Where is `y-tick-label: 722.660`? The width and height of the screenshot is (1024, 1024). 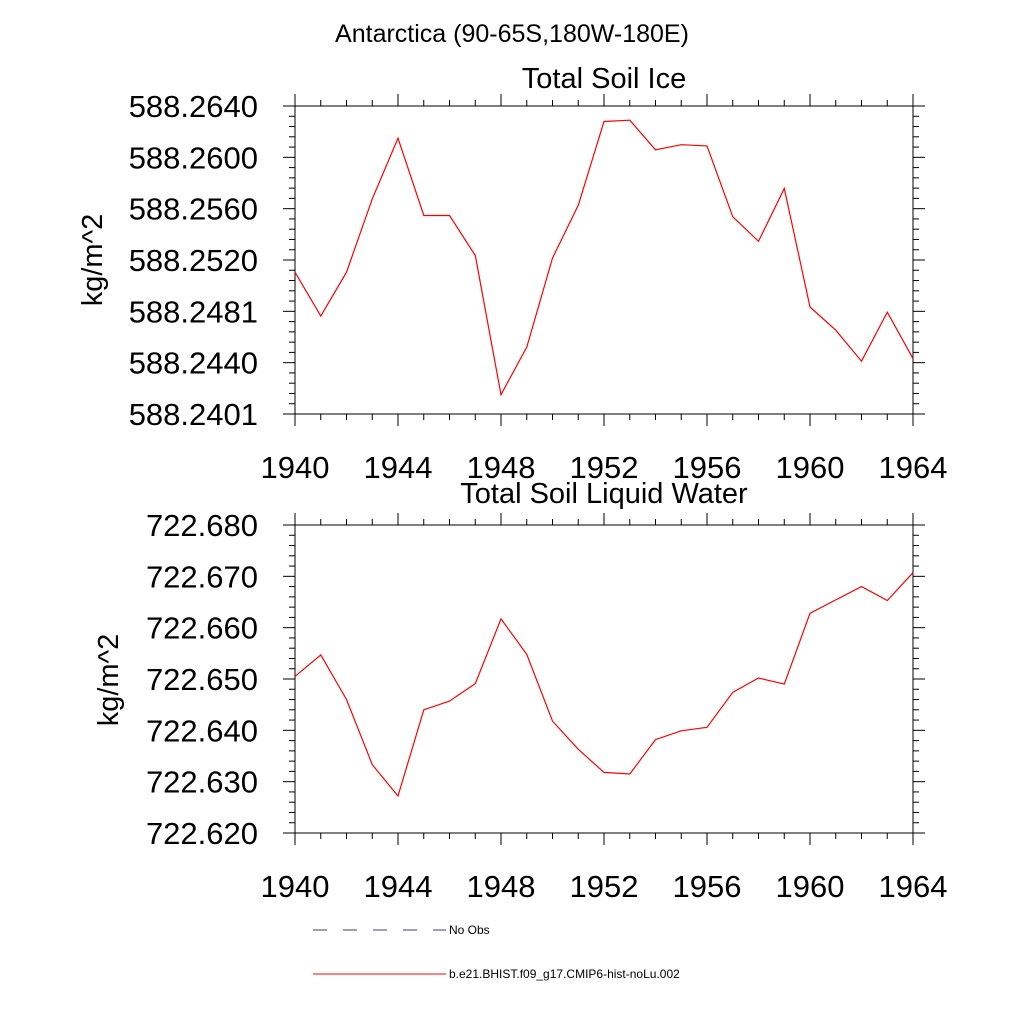 y-tick-label: 722.660 is located at coordinates (202, 628).